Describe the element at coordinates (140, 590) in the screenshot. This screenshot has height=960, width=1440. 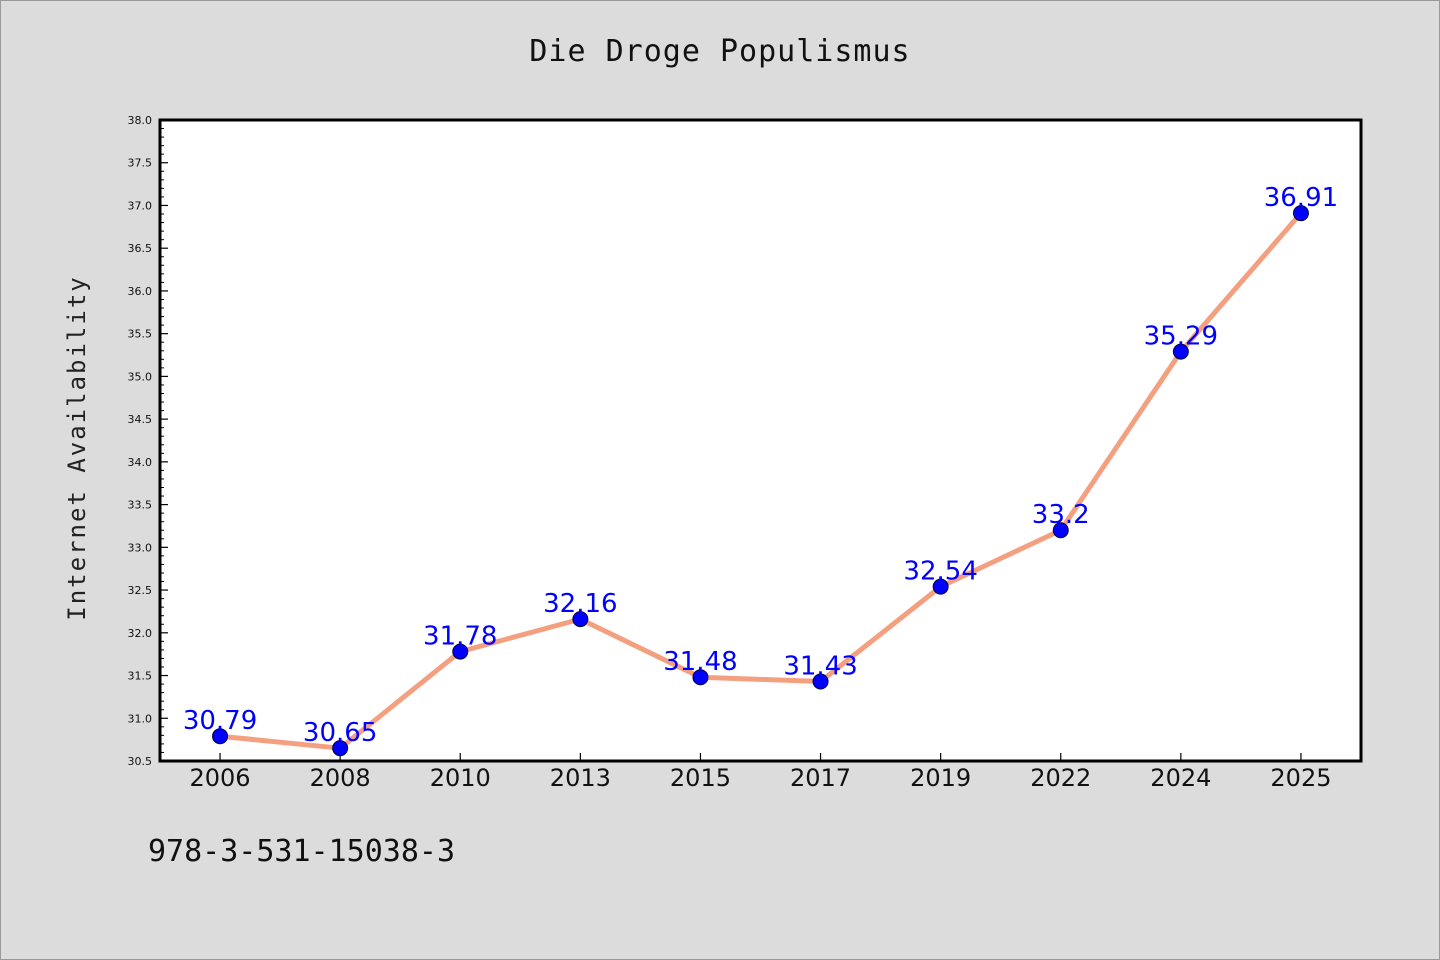
I see `y-tick-label: 32.5` at that location.